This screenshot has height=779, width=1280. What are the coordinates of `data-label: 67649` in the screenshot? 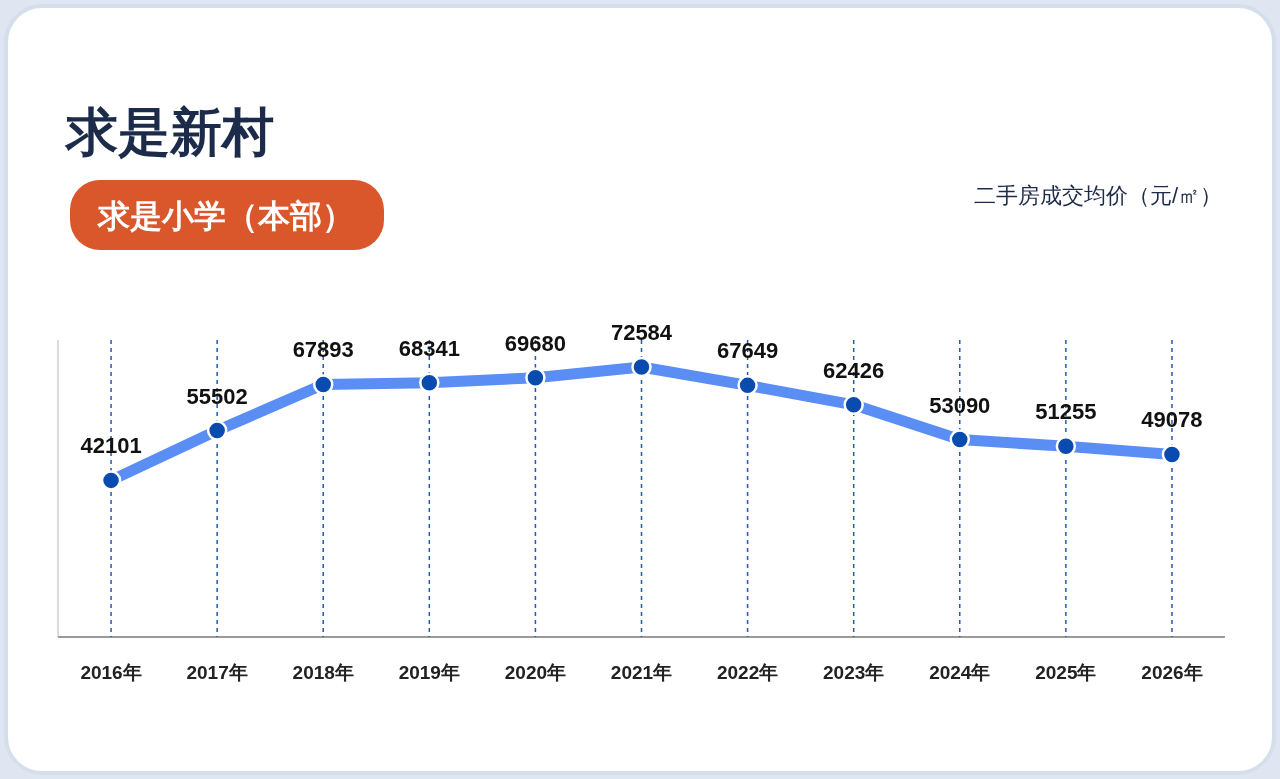 It's located at (748, 351).